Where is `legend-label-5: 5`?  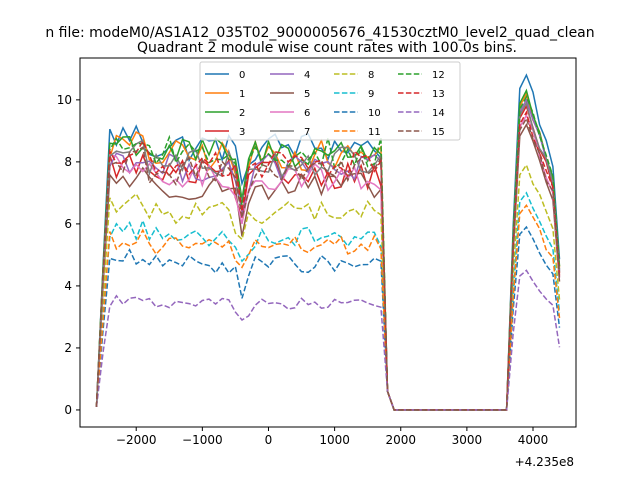 legend-label-5: 5 is located at coordinates (307, 94).